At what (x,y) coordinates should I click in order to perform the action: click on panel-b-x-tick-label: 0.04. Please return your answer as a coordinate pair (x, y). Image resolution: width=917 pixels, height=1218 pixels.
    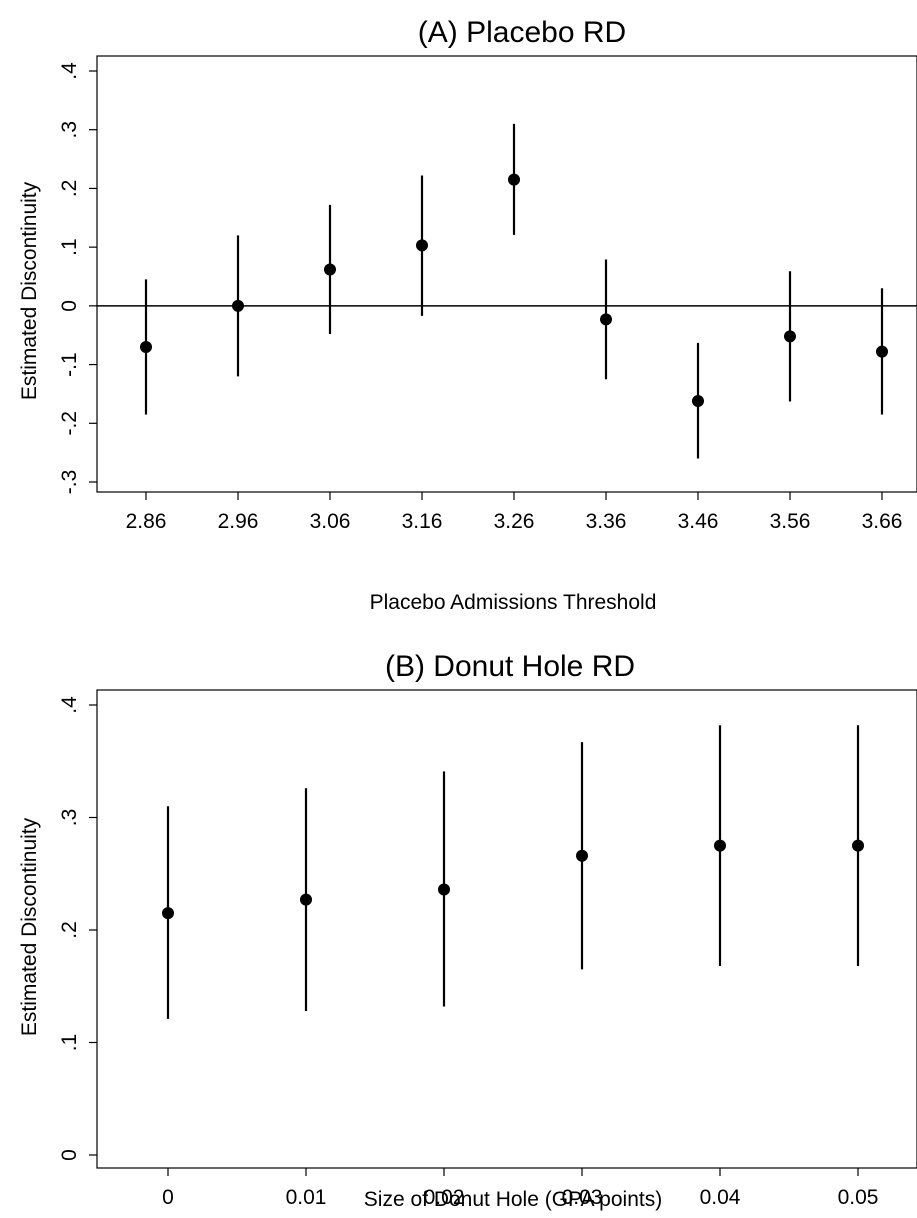
    Looking at the image, I should click on (720, 1197).